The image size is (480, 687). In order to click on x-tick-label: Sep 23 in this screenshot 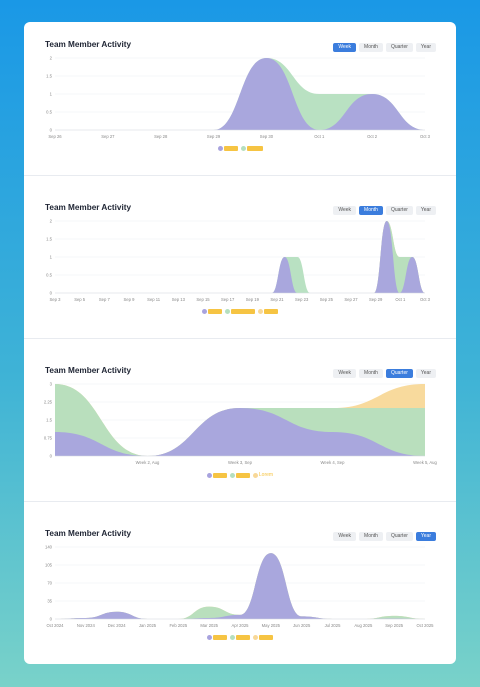, I will do `click(302, 299)`.